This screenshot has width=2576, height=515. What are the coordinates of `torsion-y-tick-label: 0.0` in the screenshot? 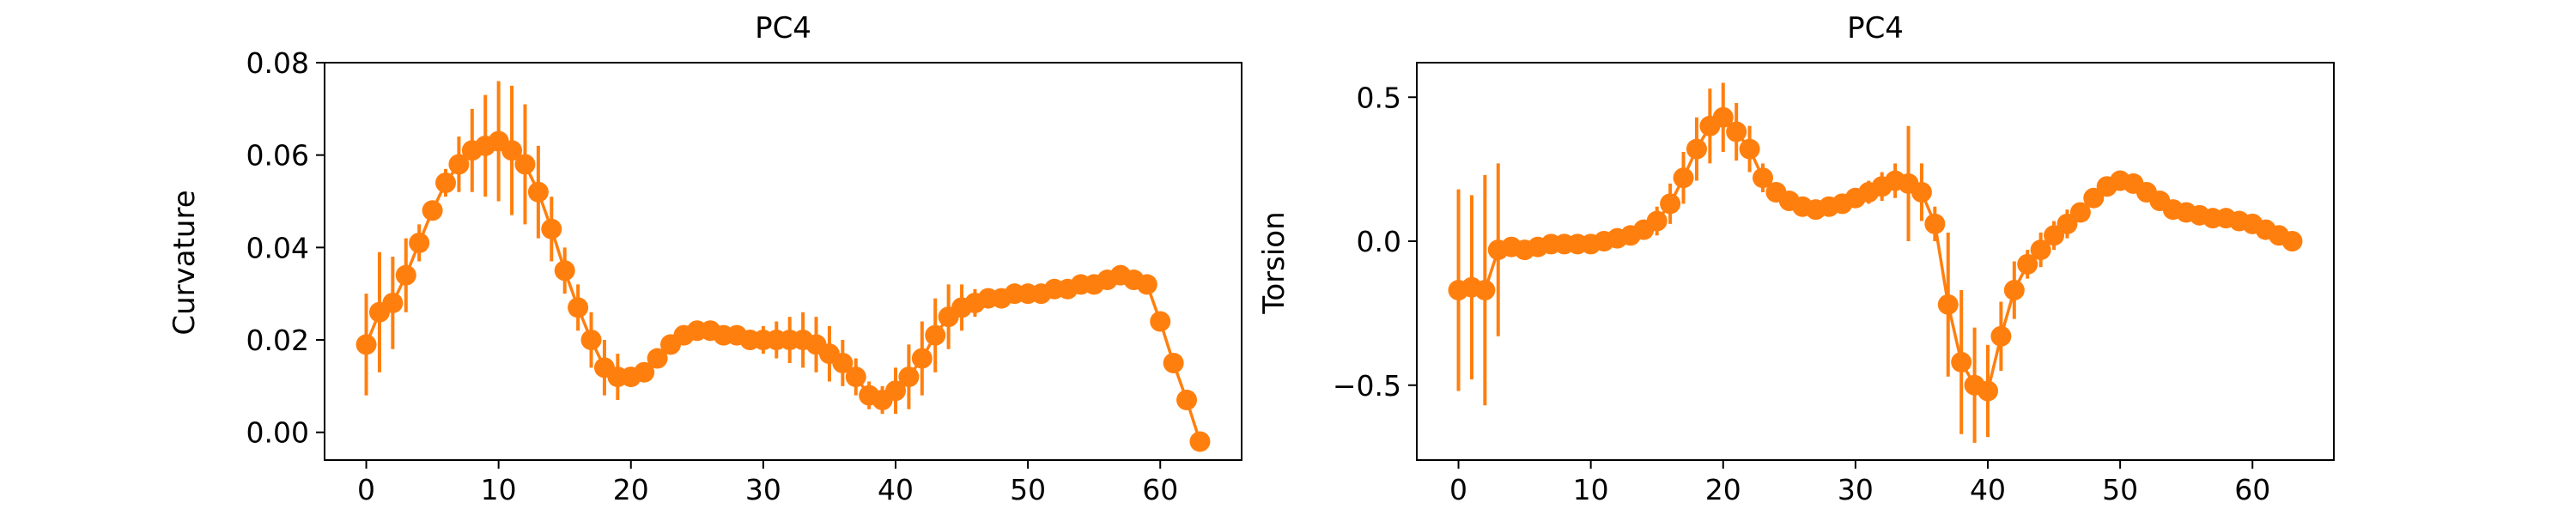 It's located at (1379, 241).